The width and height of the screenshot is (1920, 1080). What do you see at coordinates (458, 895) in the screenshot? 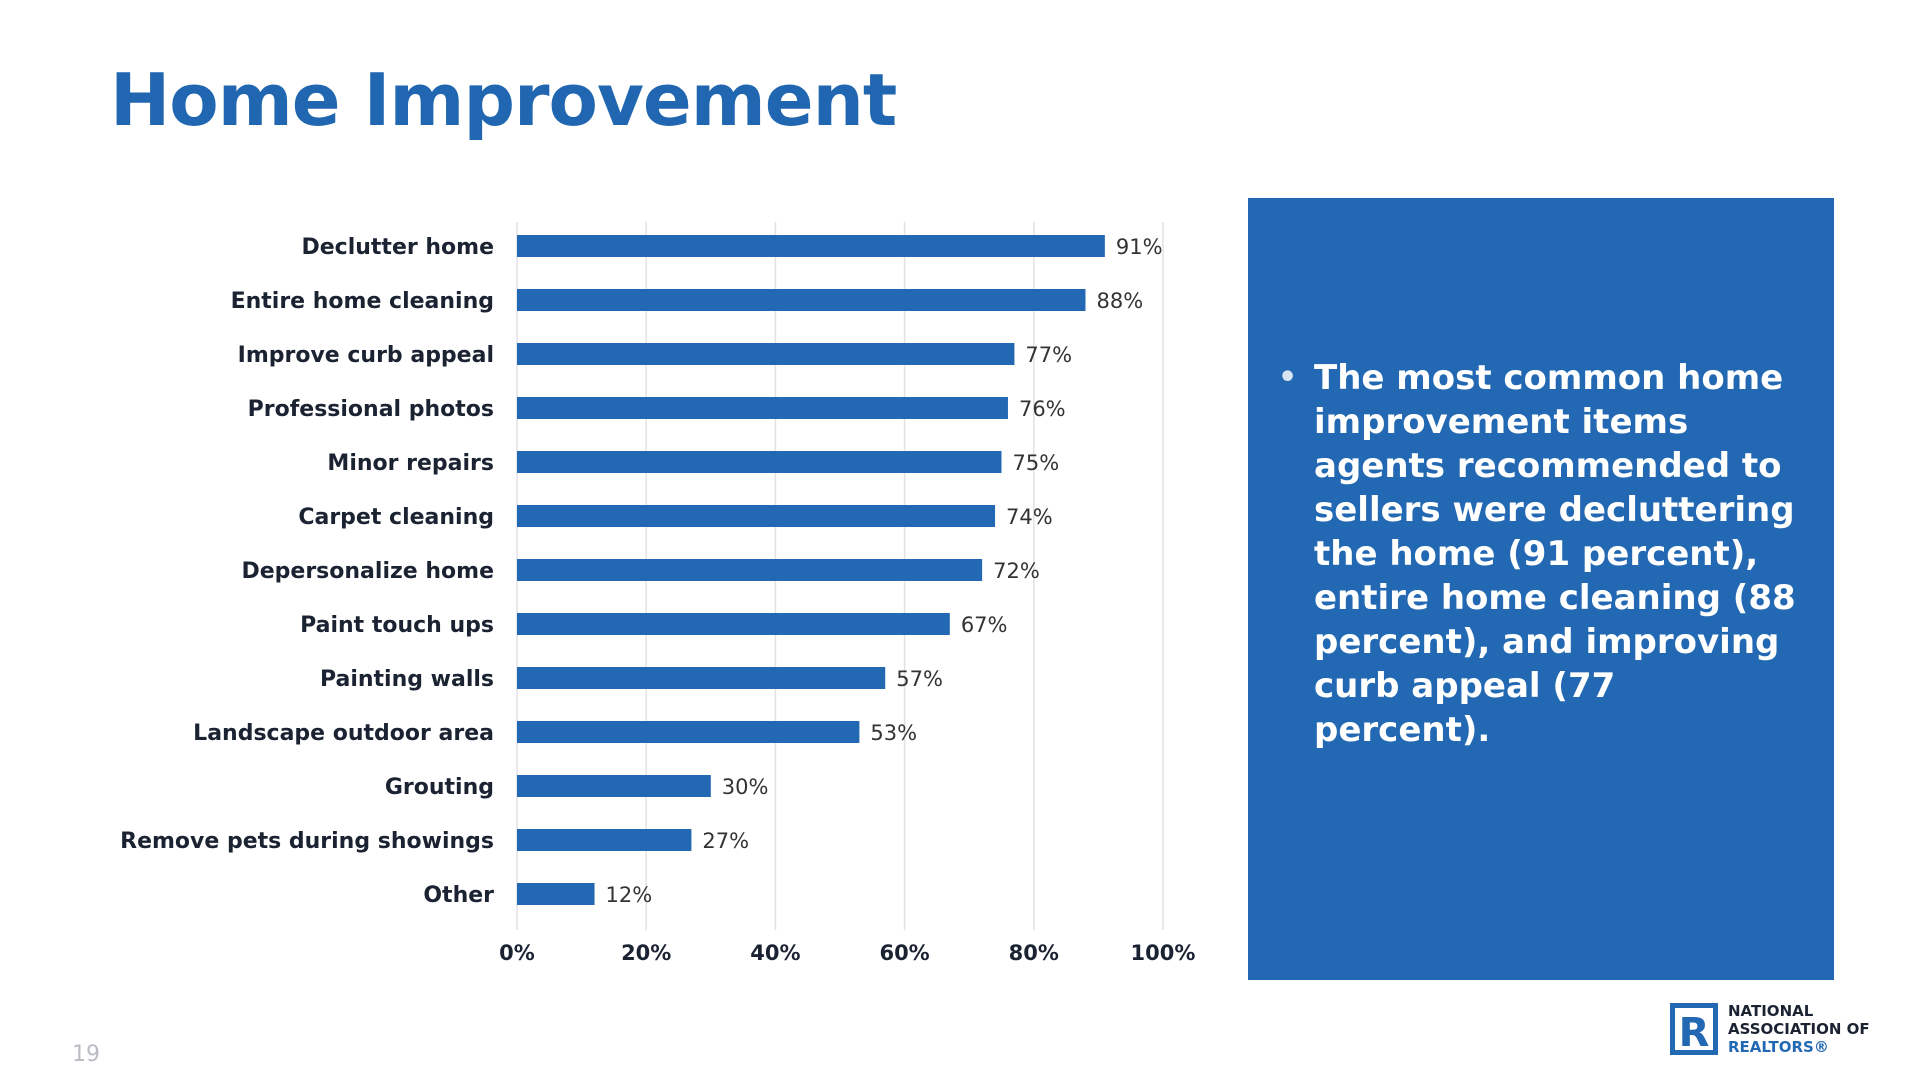
I see `category-label: Other` at bounding box center [458, 895].